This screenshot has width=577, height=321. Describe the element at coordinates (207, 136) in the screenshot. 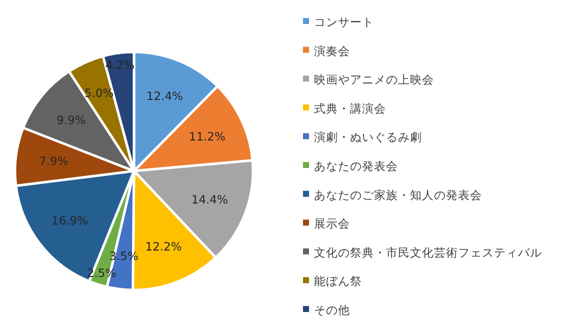

I see `data-label: 11.2%` at that location.